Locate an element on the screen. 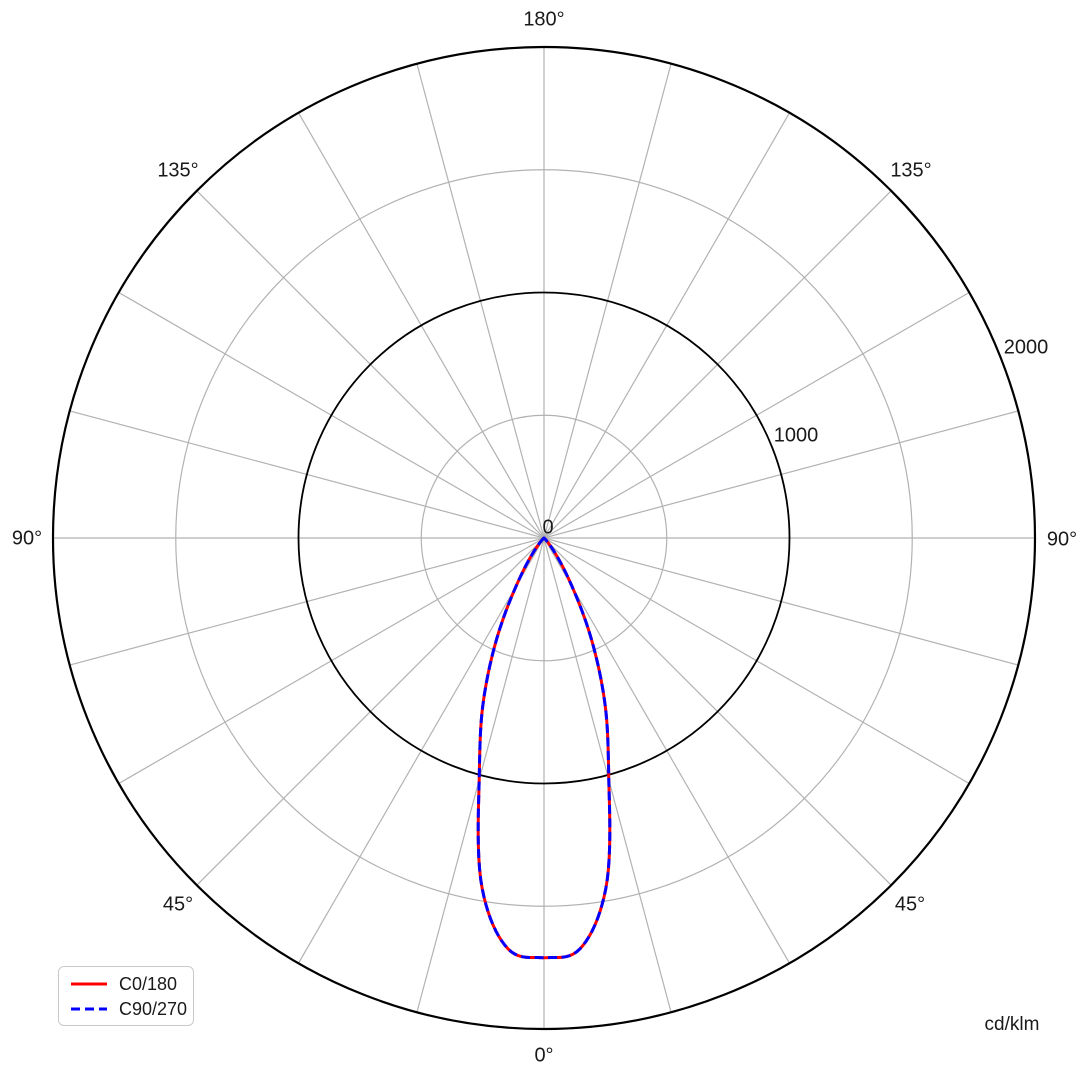  r-tick-label-1000: 1000 is located at coordinates (796, 435).